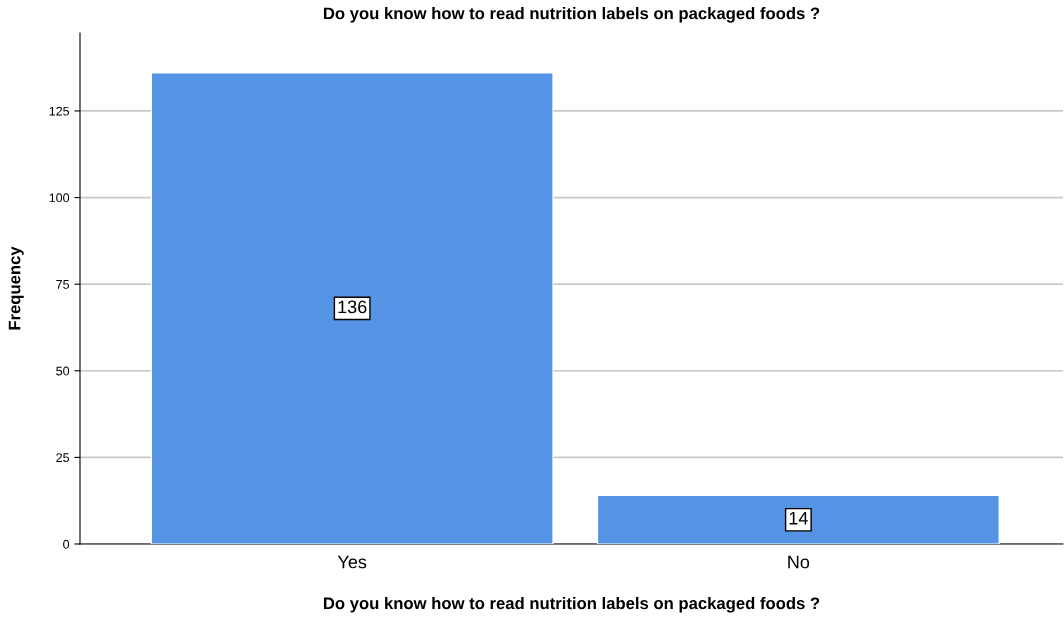 Image resolution: width=1064 pixels, height=618 pixels. I want to click on x-axis-title: Do you know how to read nutrition labels on packaged foods ?, so click(571, 604).